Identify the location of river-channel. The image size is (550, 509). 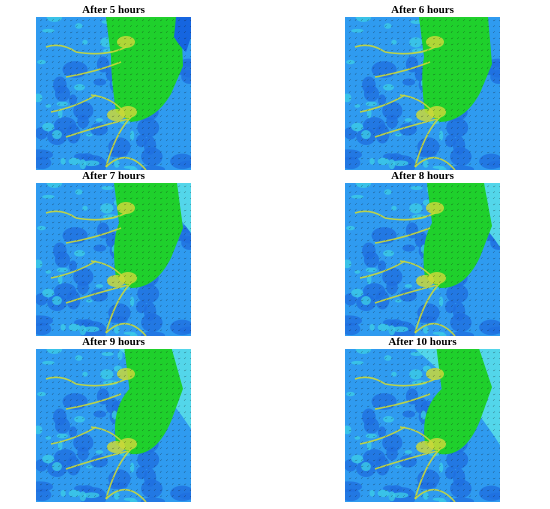
(126, 329).